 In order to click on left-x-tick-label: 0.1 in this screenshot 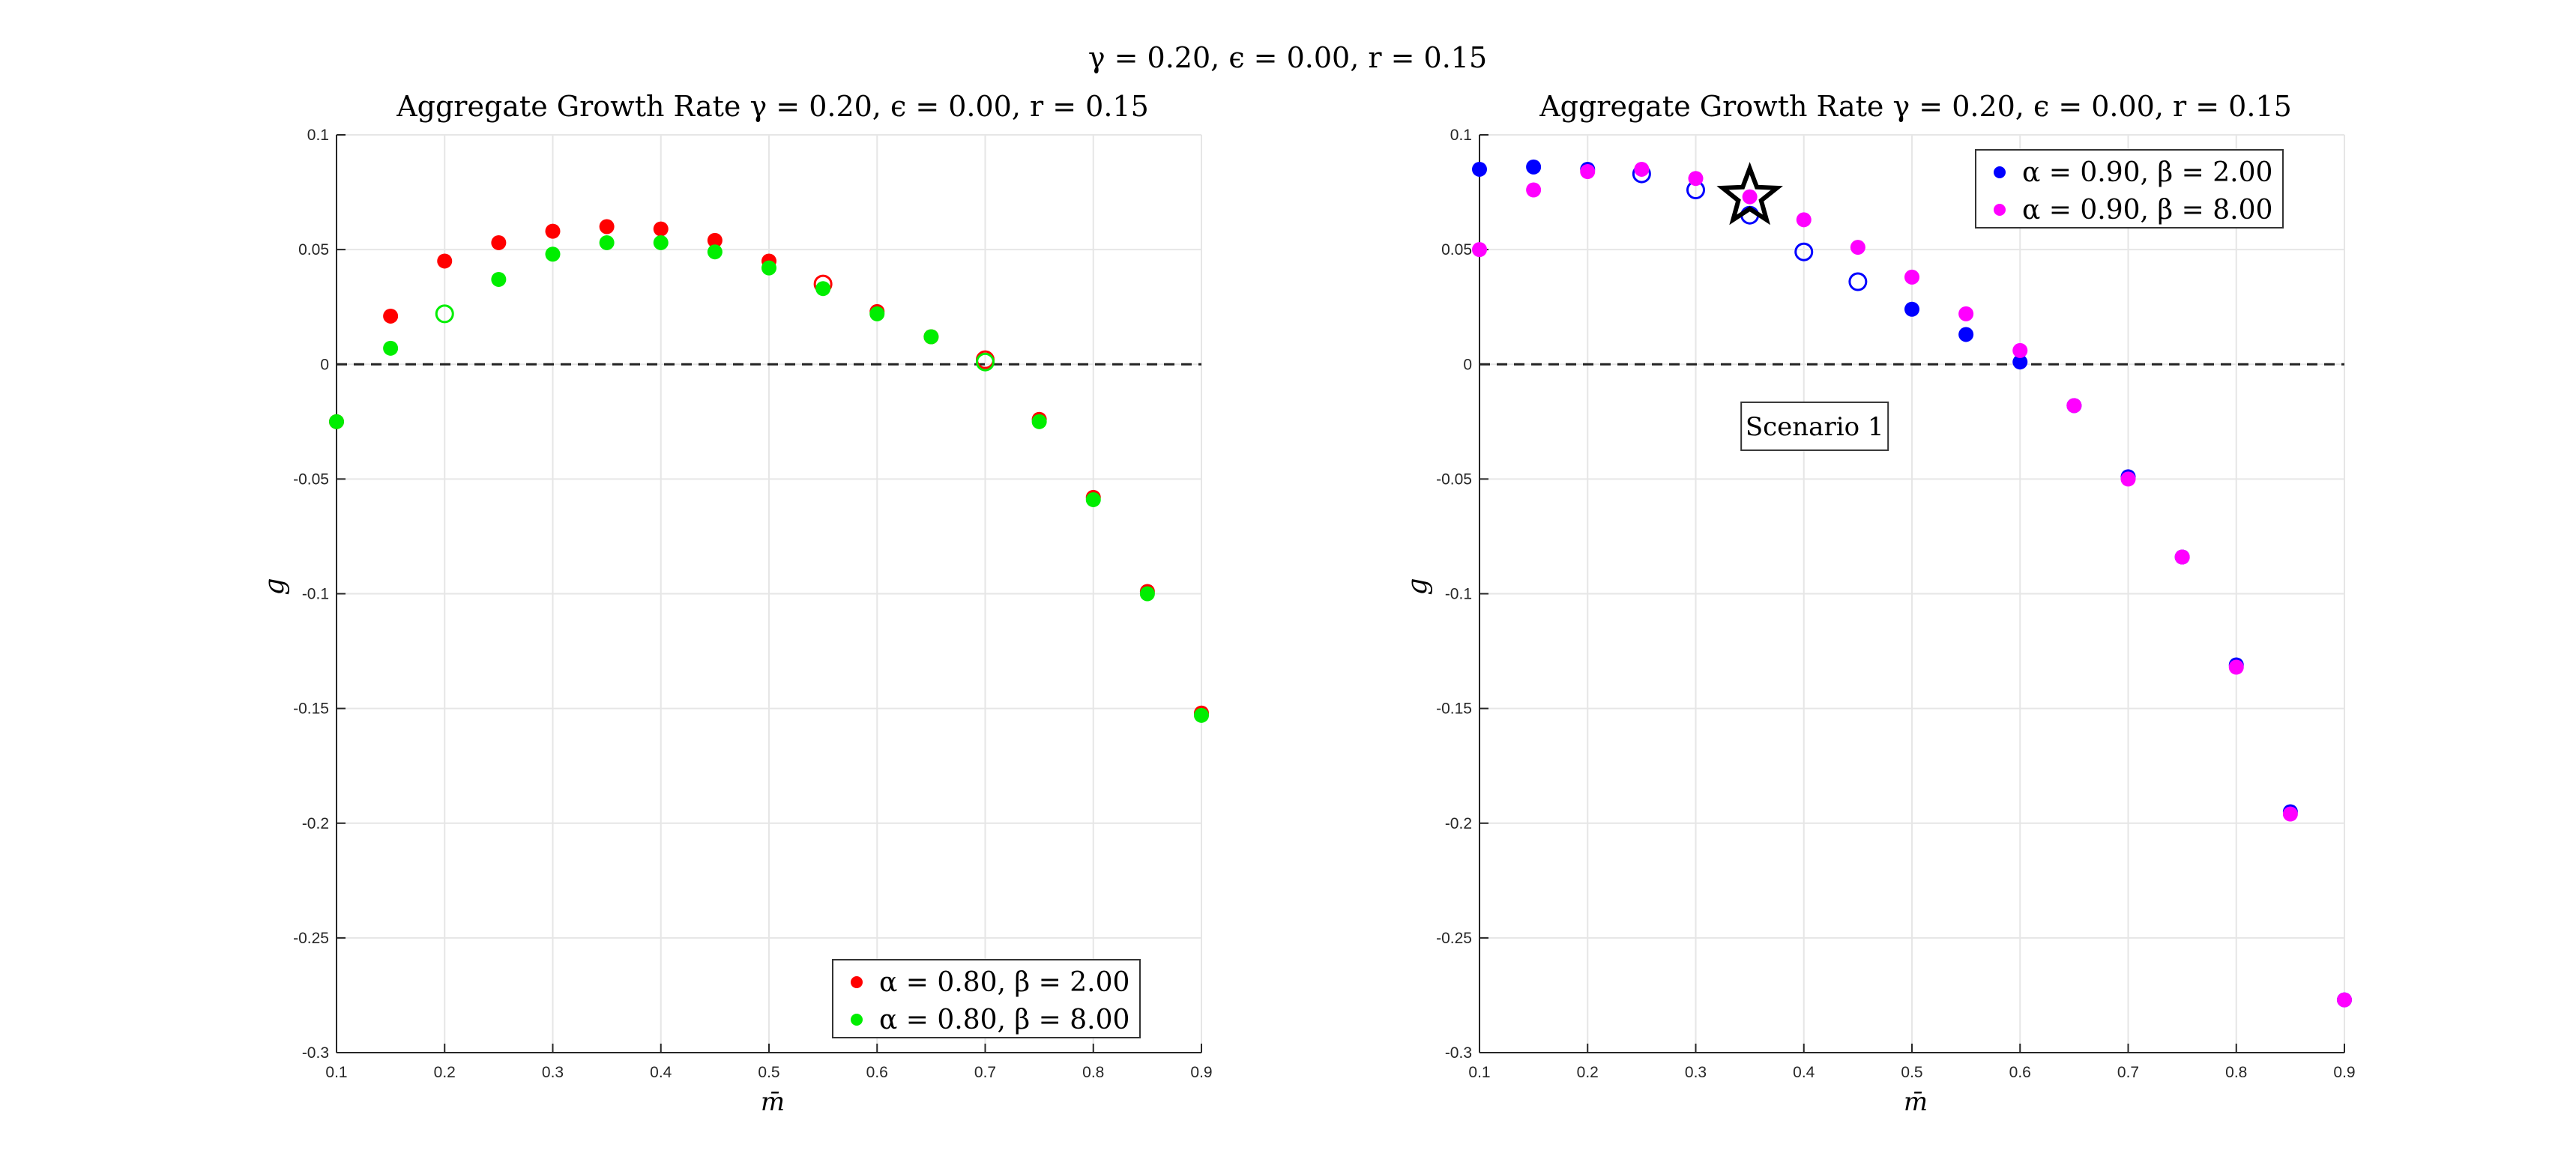, I will do `click(336, 1072)`.